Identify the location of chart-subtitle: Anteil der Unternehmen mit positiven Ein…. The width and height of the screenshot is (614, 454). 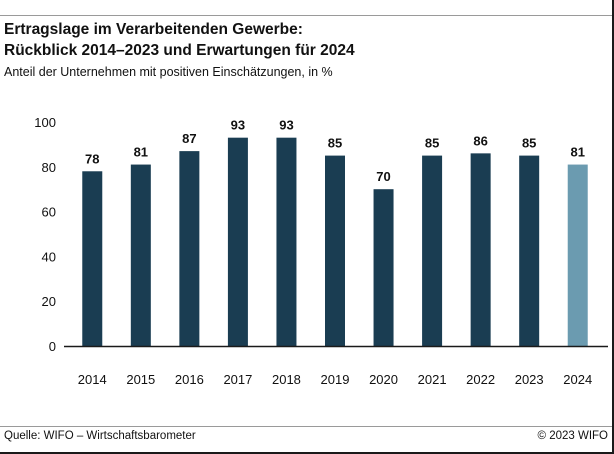
(168, 72).